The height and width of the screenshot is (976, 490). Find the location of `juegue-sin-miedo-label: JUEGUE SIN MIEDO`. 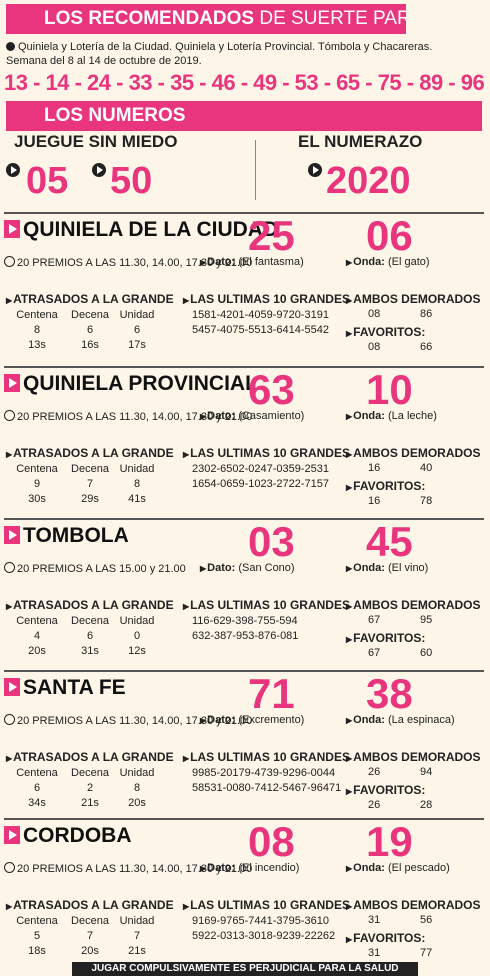

juegue-sin-miedo-label: JUEGUE SIN MIEDO is located at coordinates (96, 141).